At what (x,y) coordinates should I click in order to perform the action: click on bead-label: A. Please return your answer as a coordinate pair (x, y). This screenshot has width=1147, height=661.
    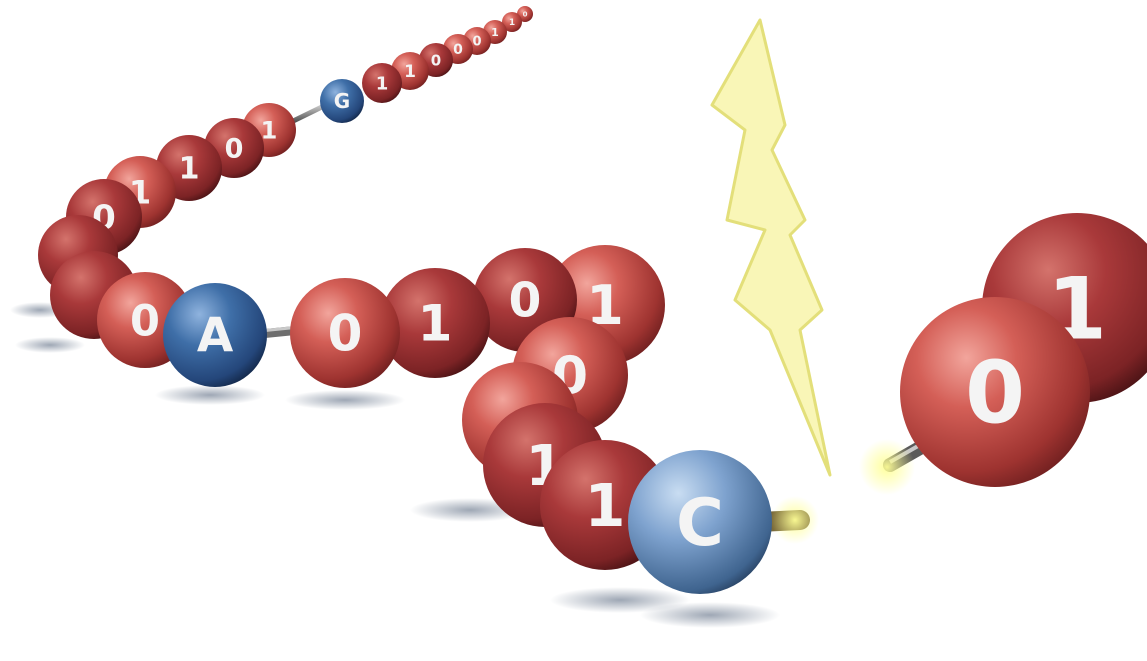
    Looking at the image, I should click on (215, 336).